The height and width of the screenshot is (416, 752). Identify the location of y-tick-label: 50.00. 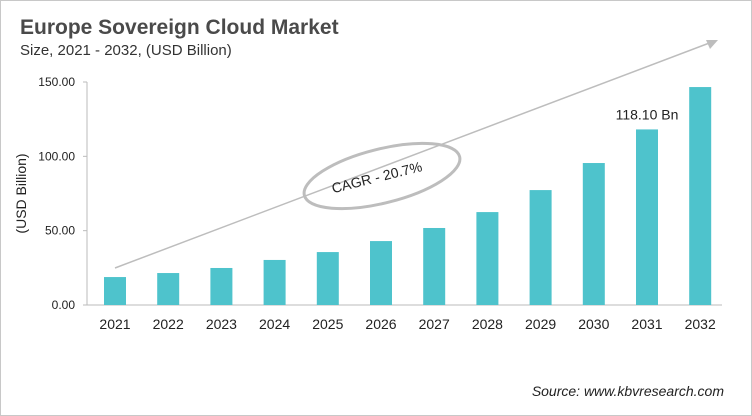
(60, 231).